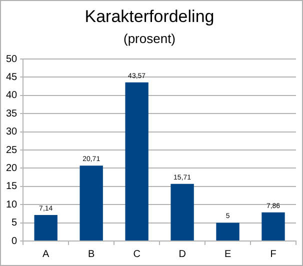 The image size is (303, 266). What do you see at coordinates (12, 204) in the screenshot?
I see `y-tick-label: 10` at bounding box center [12, 204].